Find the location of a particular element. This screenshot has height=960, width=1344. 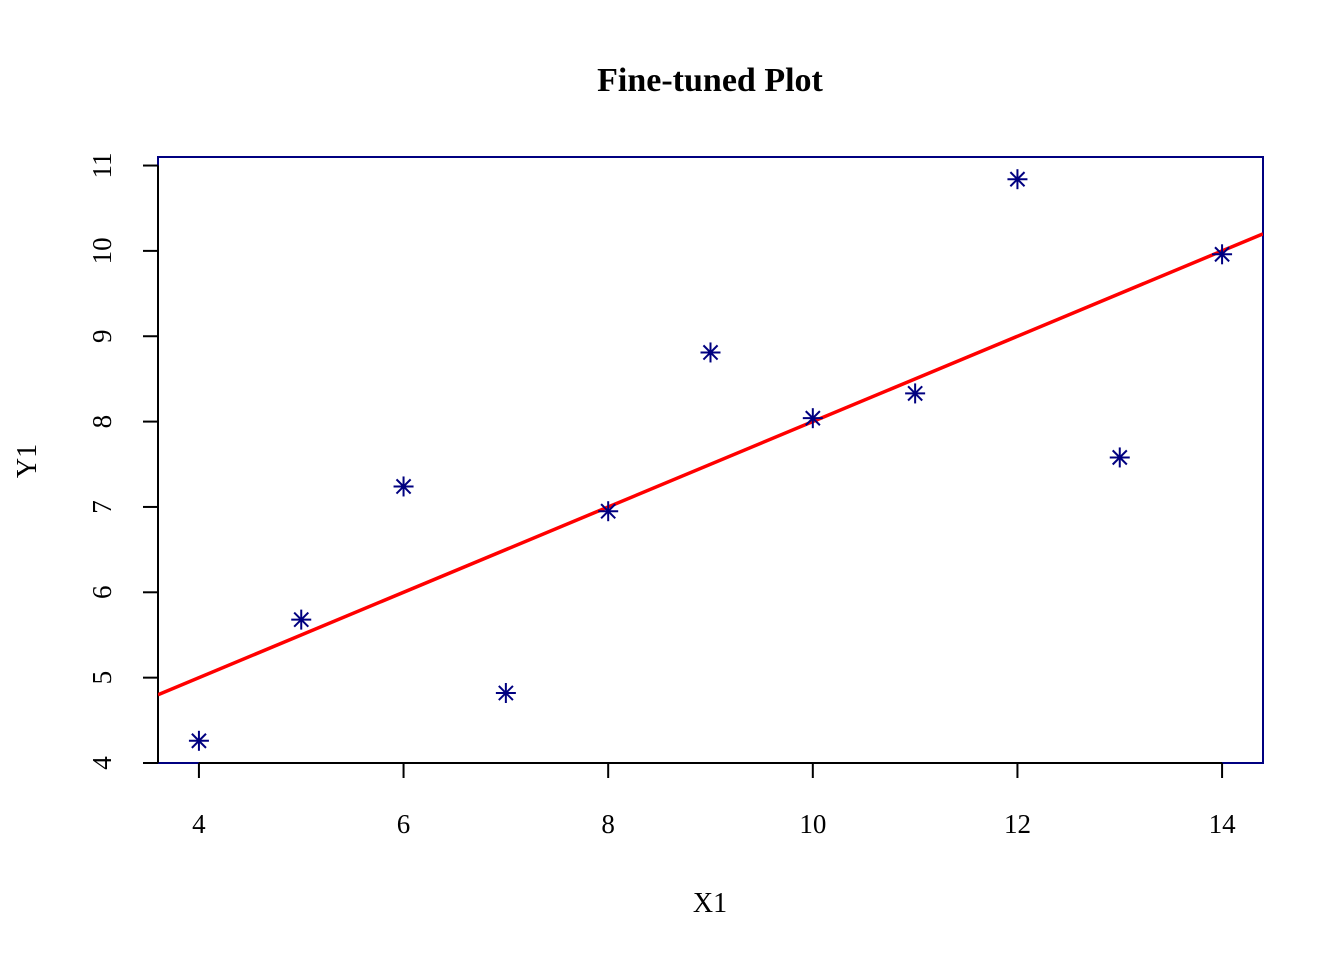

x-tick-label: 14 is located at coordinates (1223, 824).